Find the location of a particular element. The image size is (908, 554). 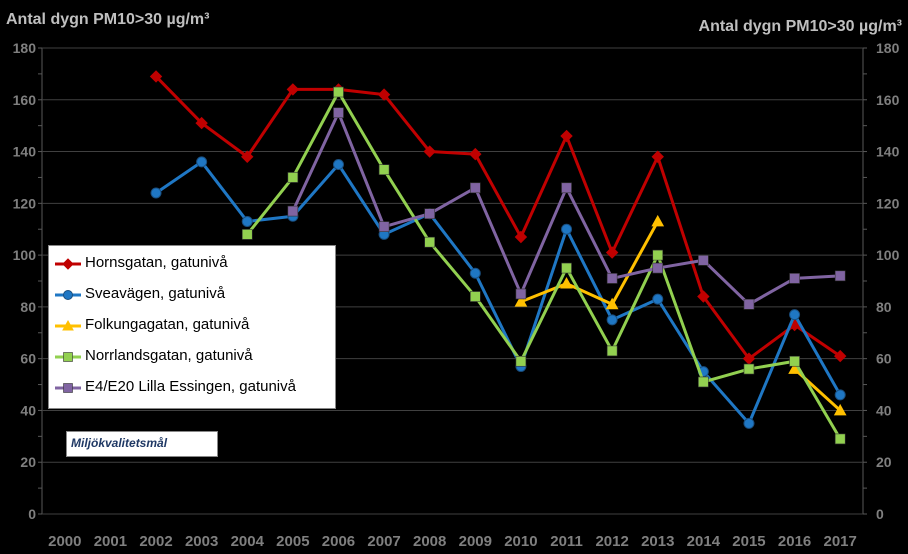

legend-swatch-norrlandsgatan is located at coordinates (68, 357).